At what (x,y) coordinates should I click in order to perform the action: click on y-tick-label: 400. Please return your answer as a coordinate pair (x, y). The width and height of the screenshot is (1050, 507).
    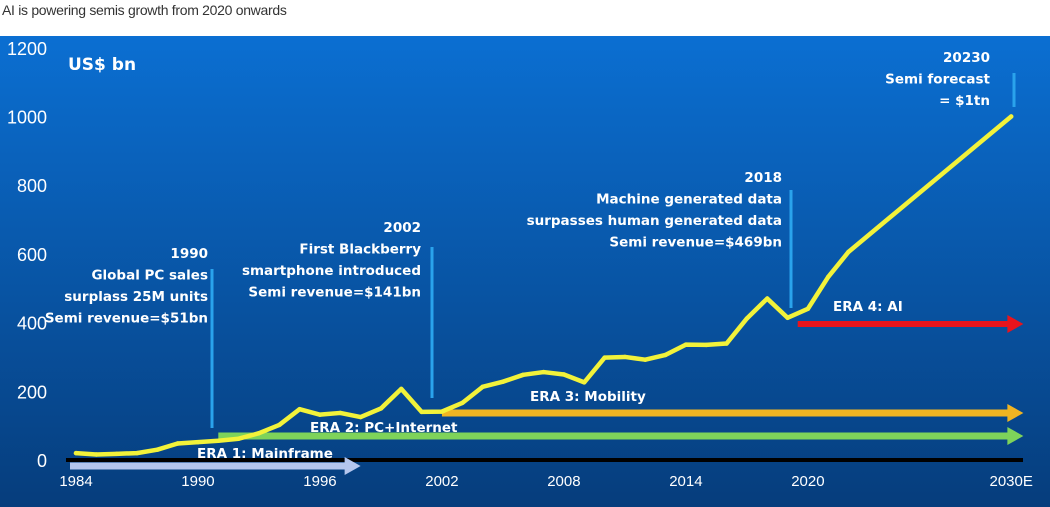
    Looking at the image, I should click on (32, 324).